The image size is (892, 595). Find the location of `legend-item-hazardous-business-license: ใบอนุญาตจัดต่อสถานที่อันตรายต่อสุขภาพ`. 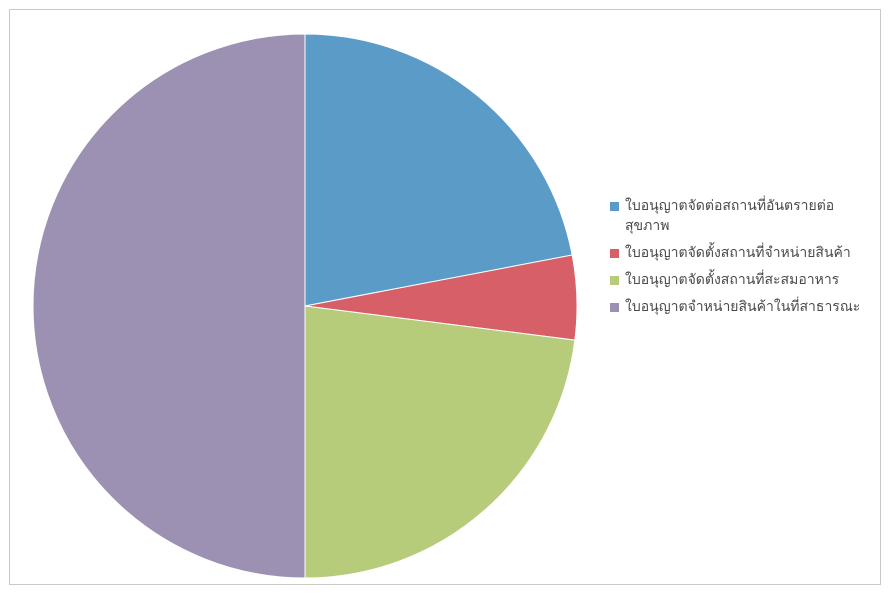

legend-item-hazardous-business-license: ใบอนุญาตจัดต่อสถานที่อันตรายต่อสุขภาพ is located at coordinates (750, 216).